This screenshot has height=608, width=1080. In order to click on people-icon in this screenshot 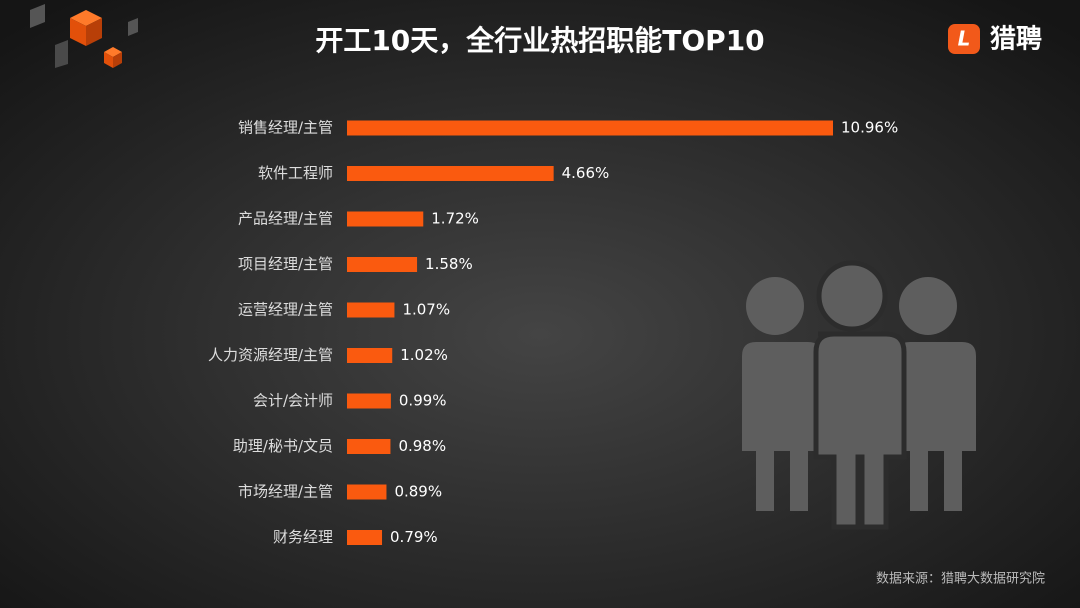, I will do `click(859, 395)`.